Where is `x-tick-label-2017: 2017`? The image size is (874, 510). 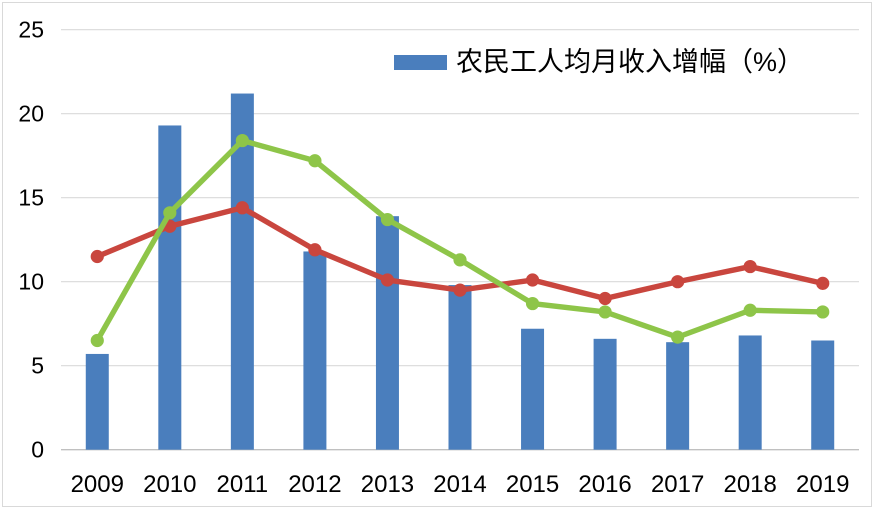 x-tick-label-2017: 2017 is located at coordinates (677, 484).